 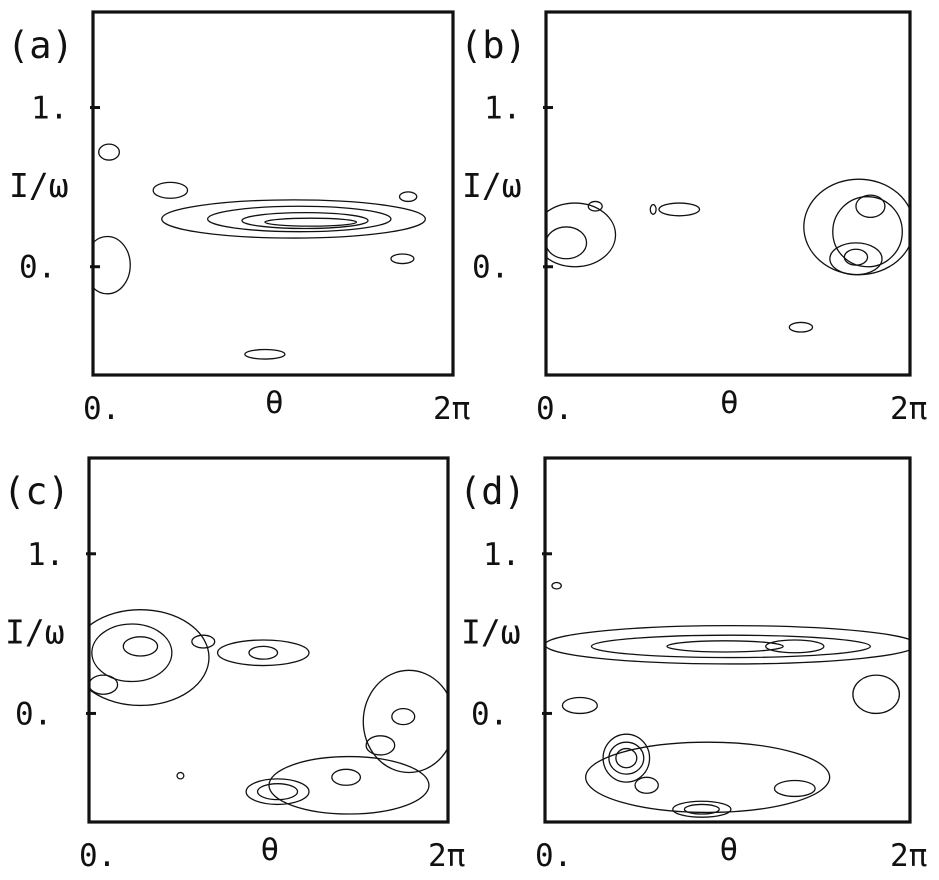 I want to click on panel-label: (a), so click(x=40, y=45).